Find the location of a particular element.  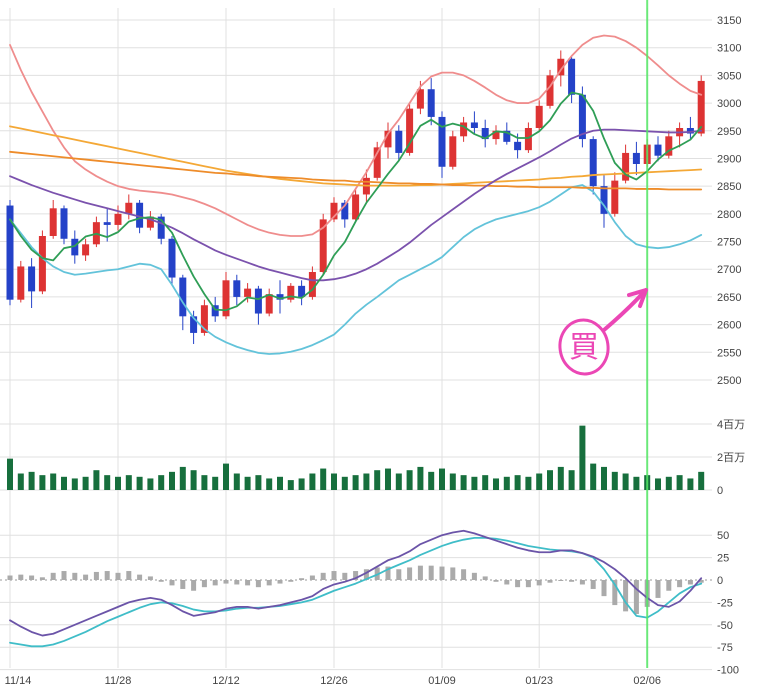

ma-long-2-line is located at coordinates (356, 170).